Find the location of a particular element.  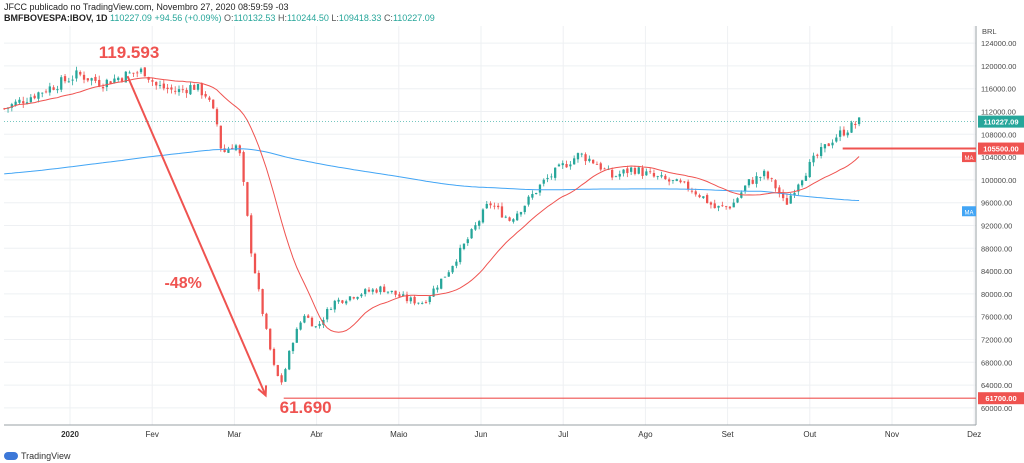

level-label-support: 61700.00 is located at coordinates (1000, 398).